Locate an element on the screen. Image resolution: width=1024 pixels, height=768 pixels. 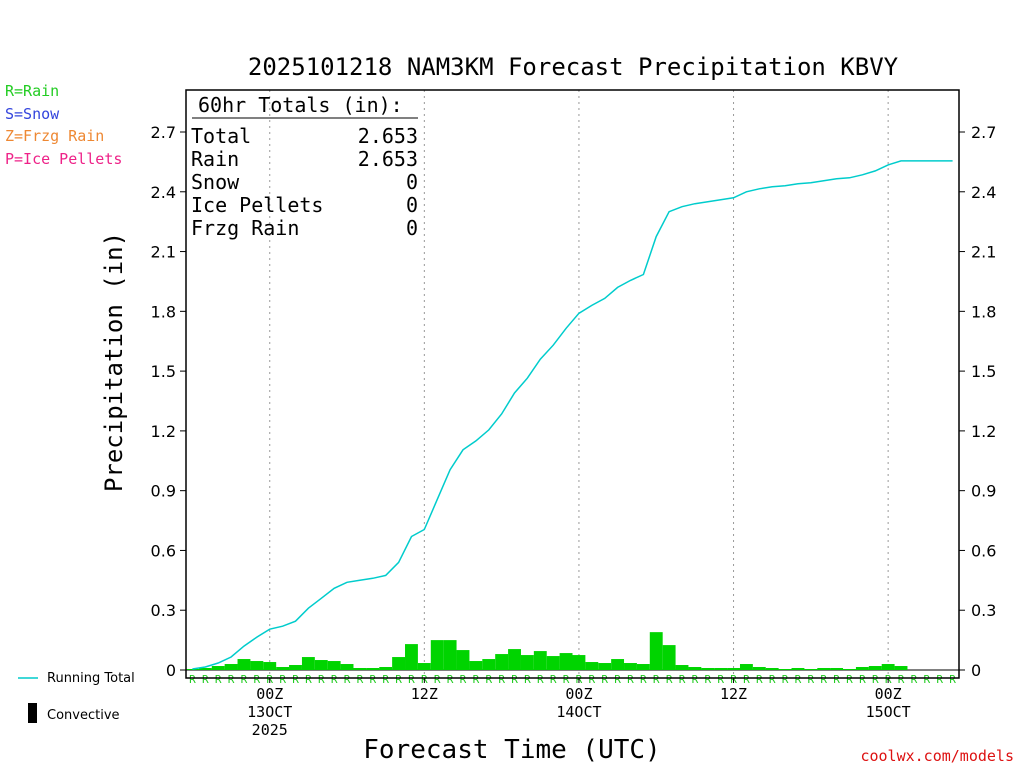
y-tick-label-right: 2.1 is located at coordinates (983, 252).